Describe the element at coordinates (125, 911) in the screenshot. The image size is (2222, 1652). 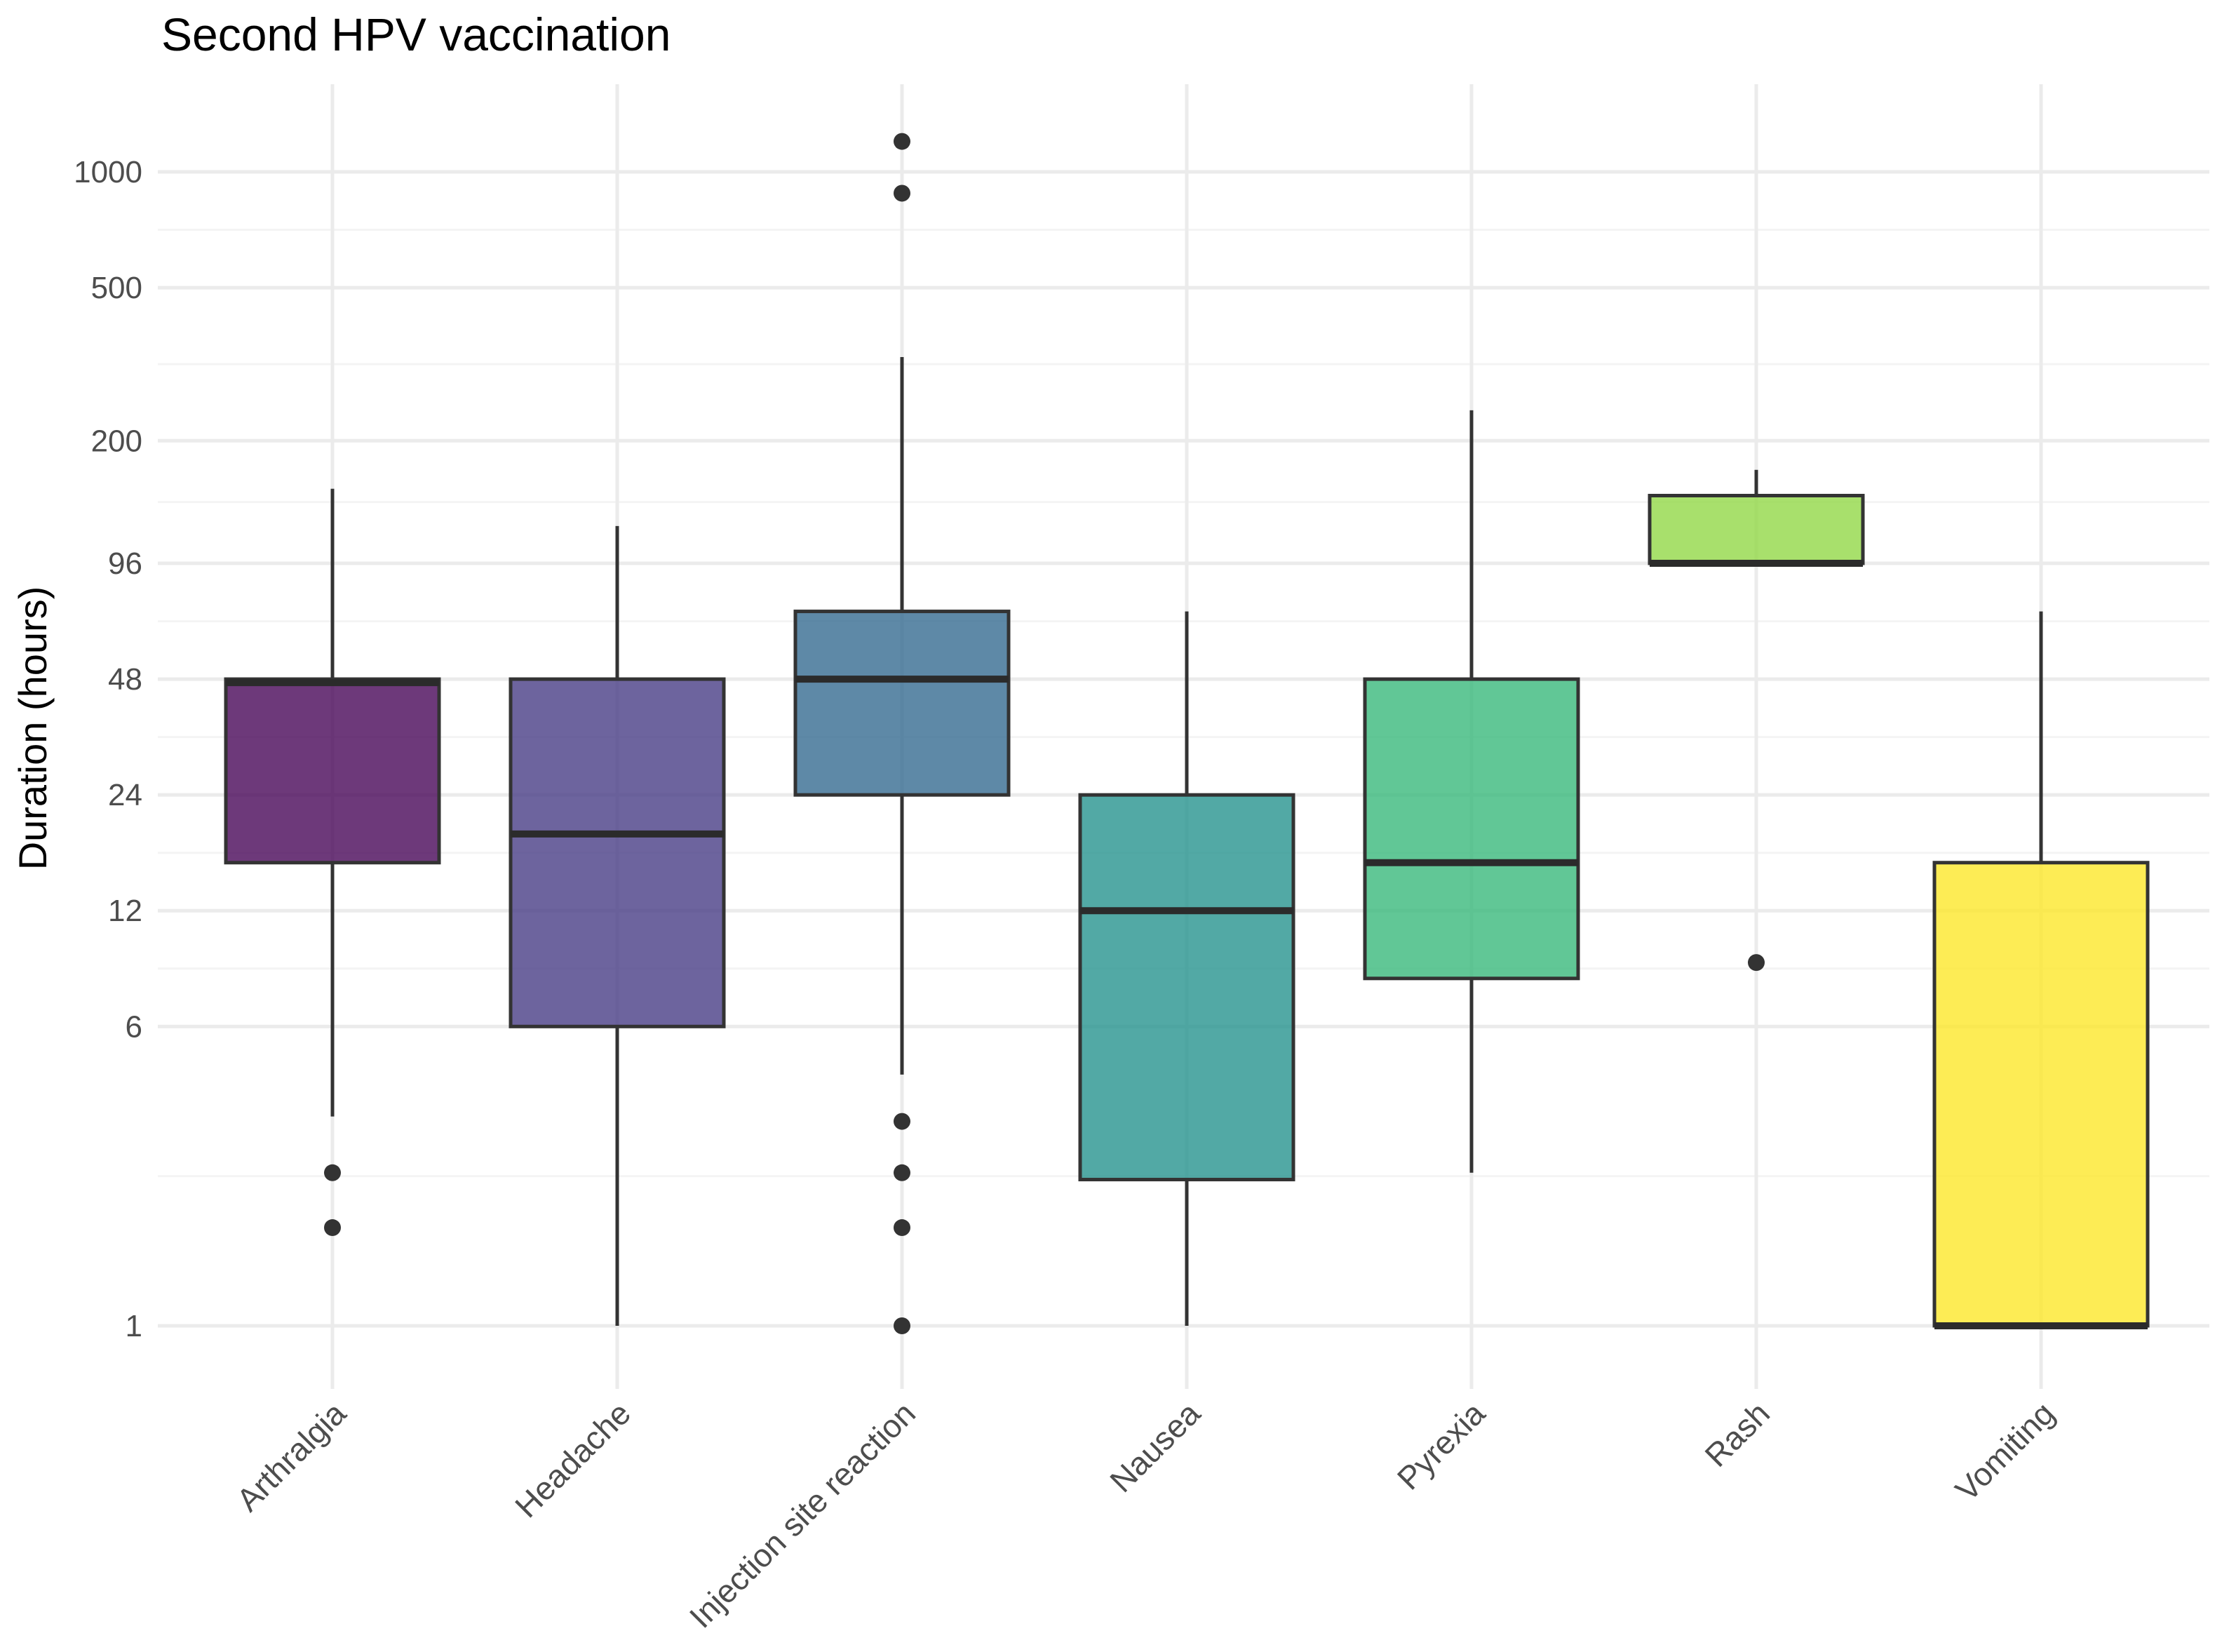
I see `y-tick-label: 12` at that location.